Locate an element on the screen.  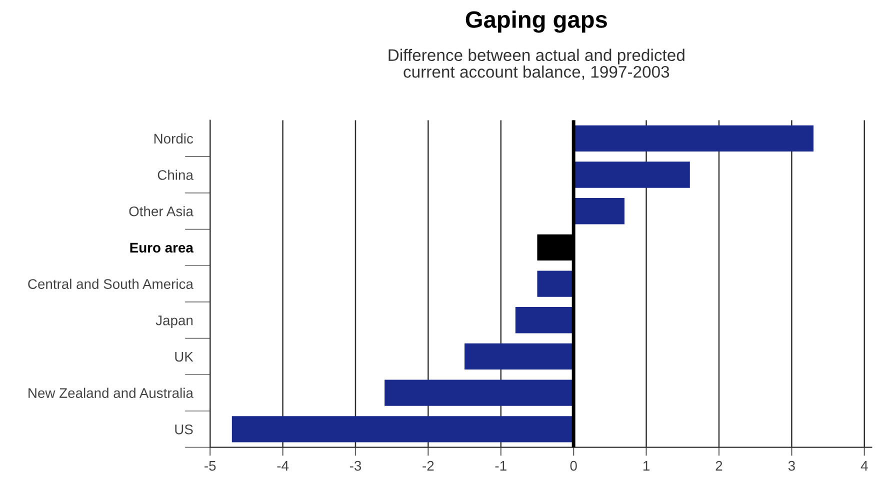
x-tick-label: 3 is located at coordinates (791, 465).